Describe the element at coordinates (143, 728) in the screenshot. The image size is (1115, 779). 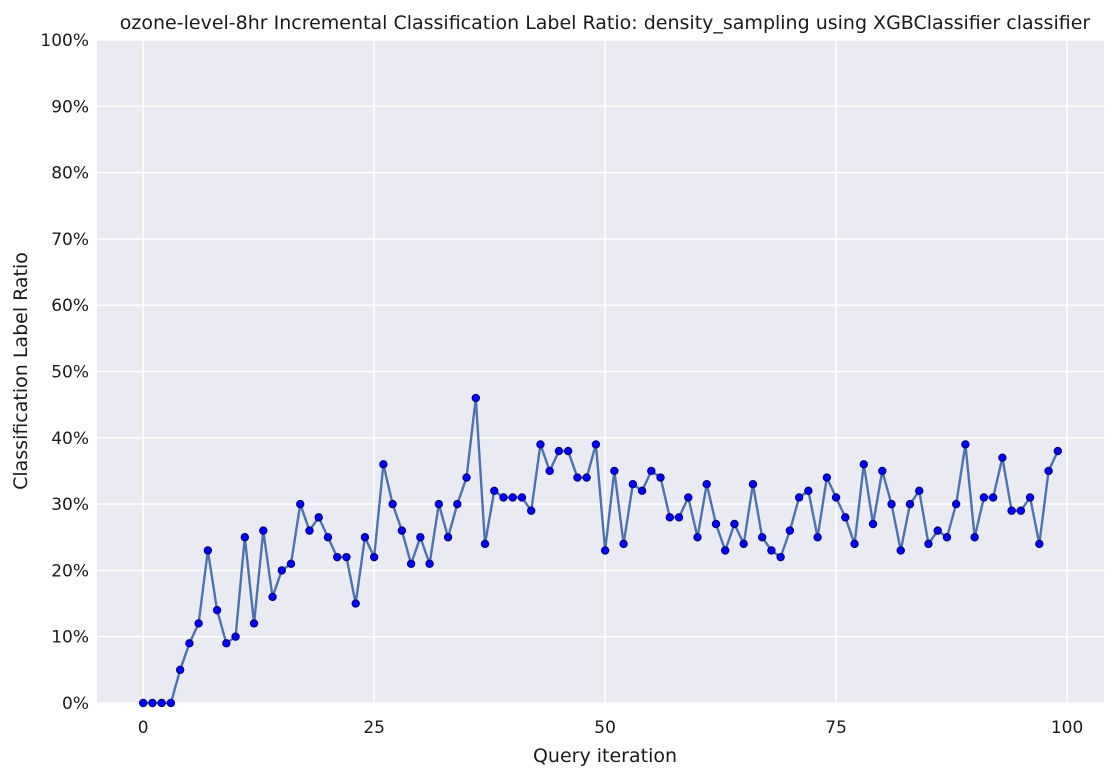
I see `x-tick-label: 0` at that location.